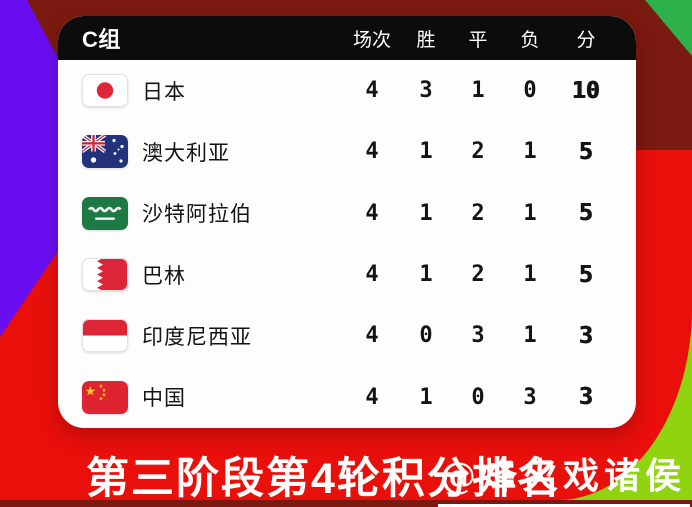 This screenshot has height=507, width=692. I want to click on column-header: 场次, so click(371, 40).